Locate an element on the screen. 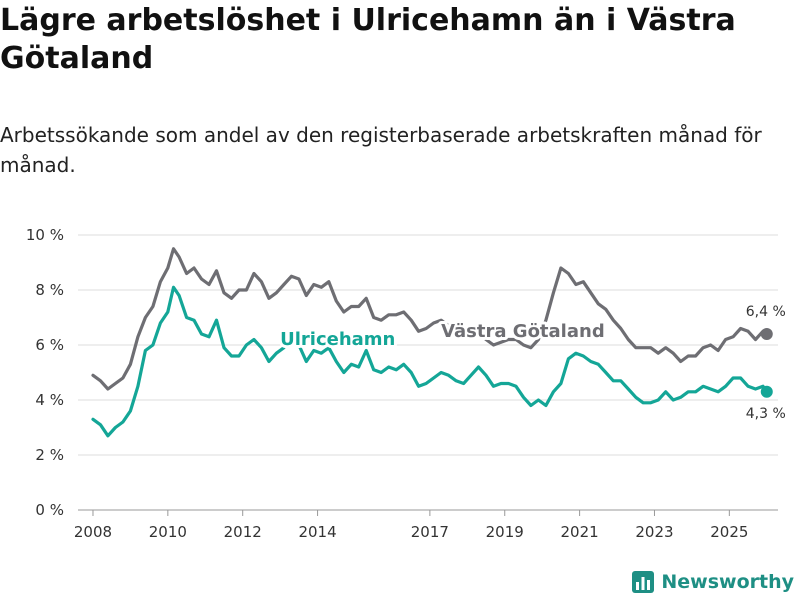  y-tick-label: 0 % is located at coordinates (49, 510).